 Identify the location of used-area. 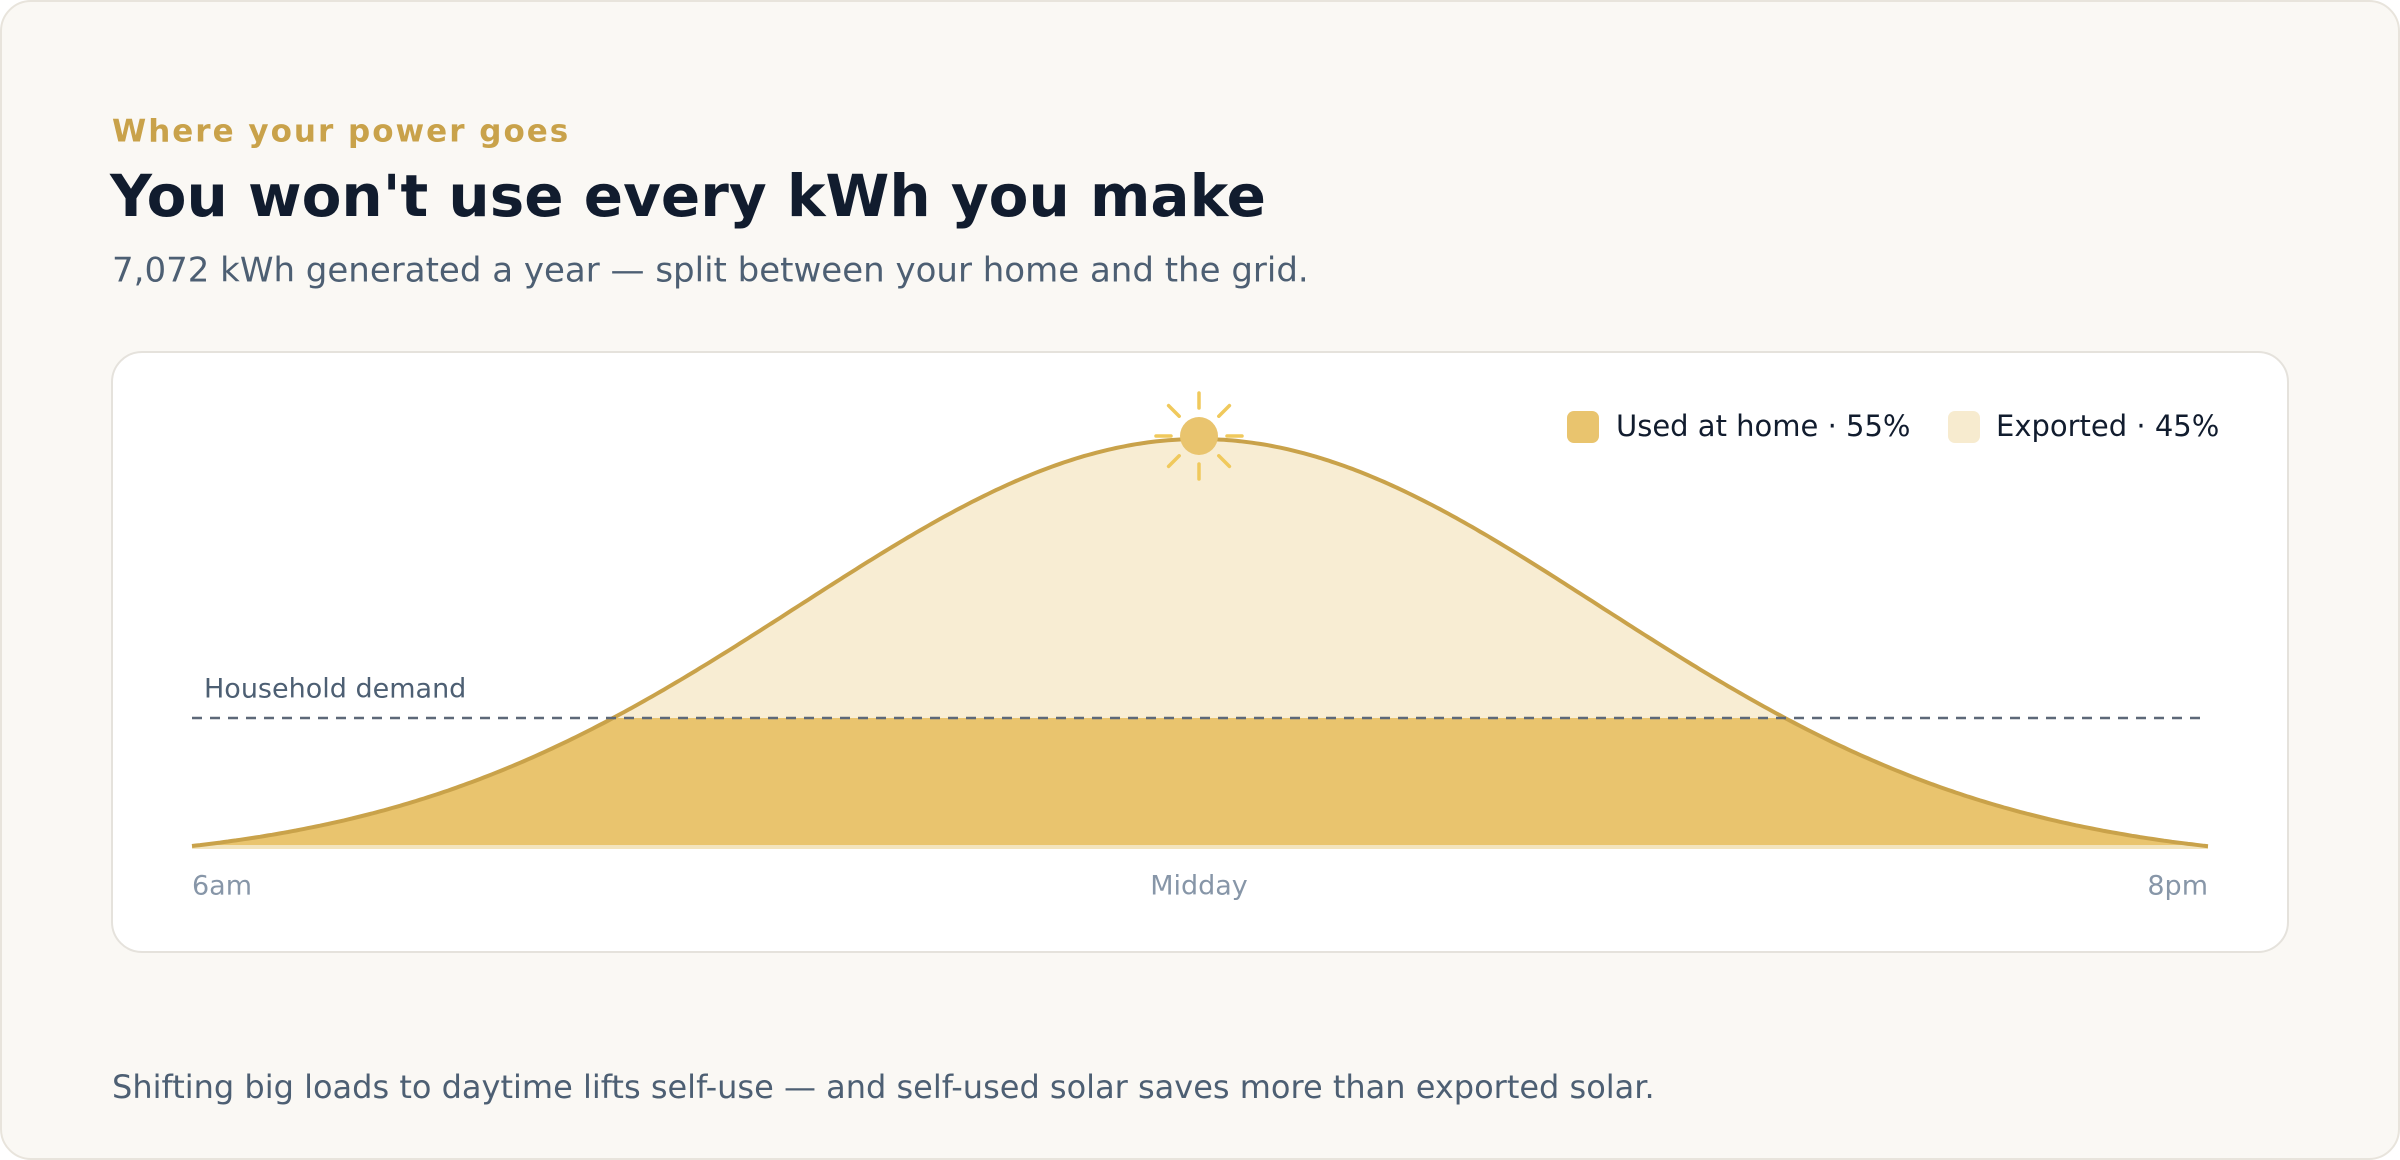
(1200, 782).